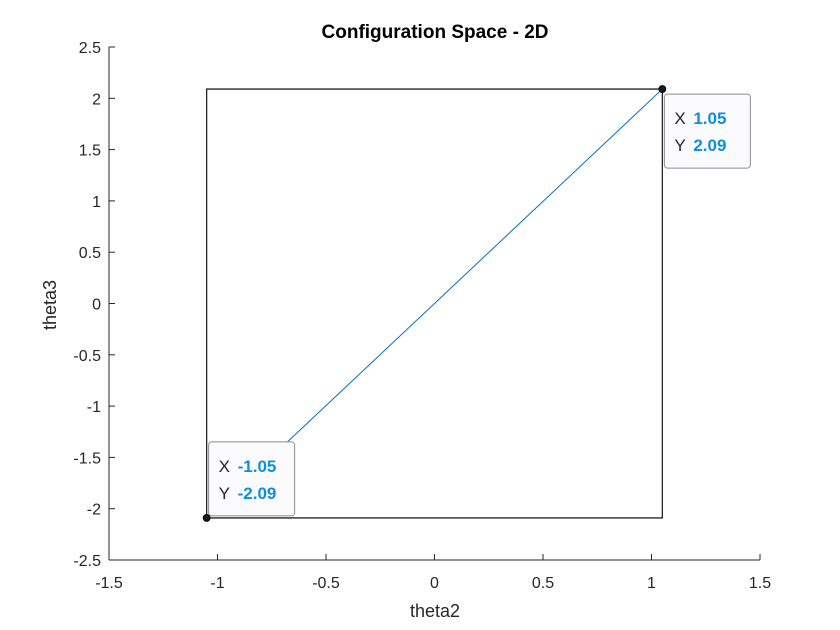 This screenshot has width=840, height=630. I want to click on x-tick-label: 0, so click(434, 583).